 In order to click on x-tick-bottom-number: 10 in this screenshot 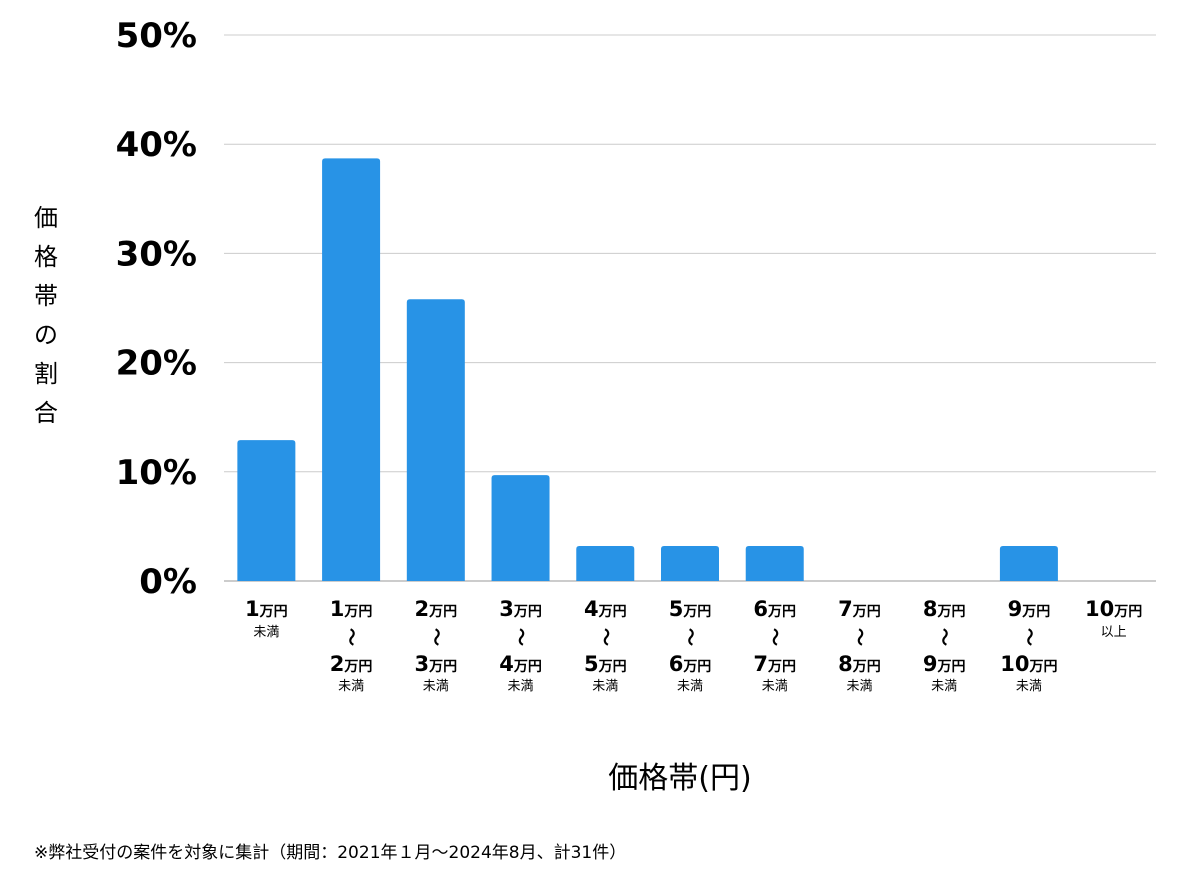, I will do `click(1014, 664)`.